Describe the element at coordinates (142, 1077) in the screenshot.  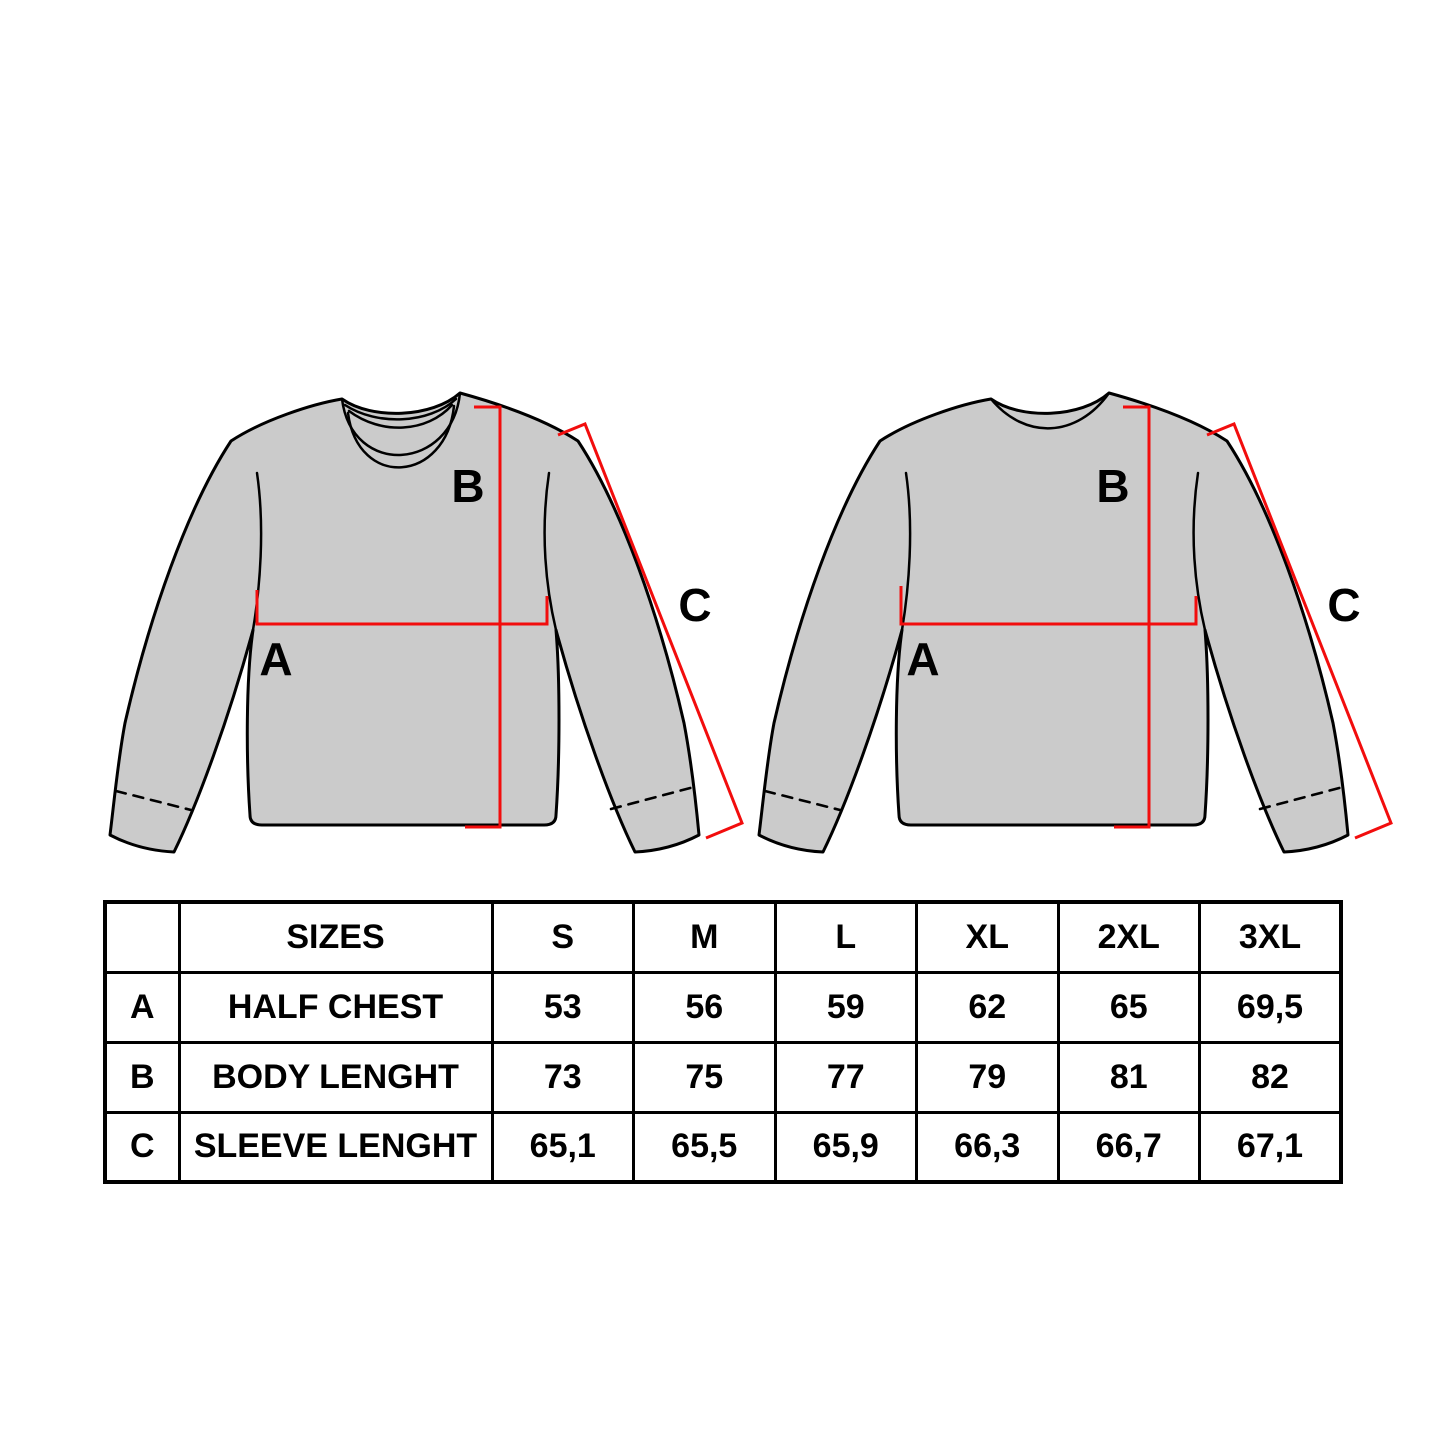
I see `row-letter-cell: B` at that location.